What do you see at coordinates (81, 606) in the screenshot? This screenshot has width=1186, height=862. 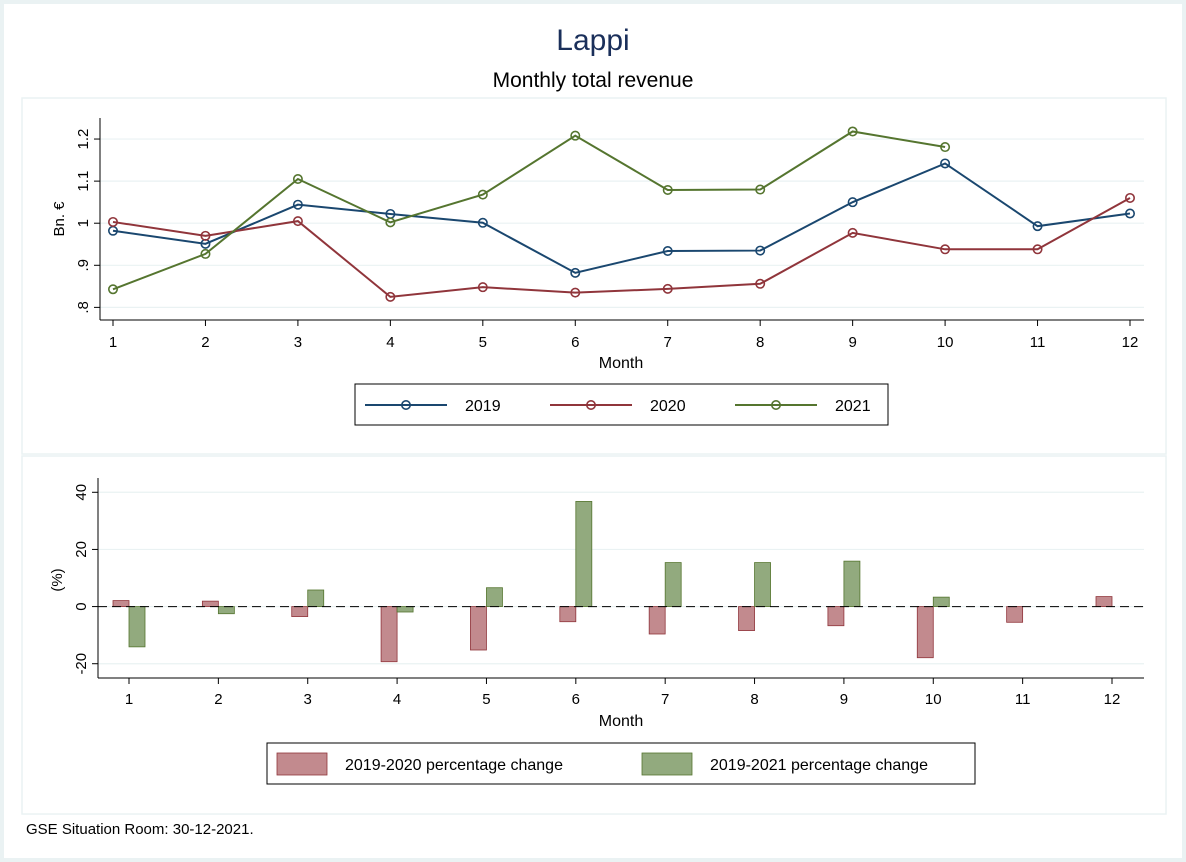 I see `y-tick-label: 0` at bounding box center [81, 606].